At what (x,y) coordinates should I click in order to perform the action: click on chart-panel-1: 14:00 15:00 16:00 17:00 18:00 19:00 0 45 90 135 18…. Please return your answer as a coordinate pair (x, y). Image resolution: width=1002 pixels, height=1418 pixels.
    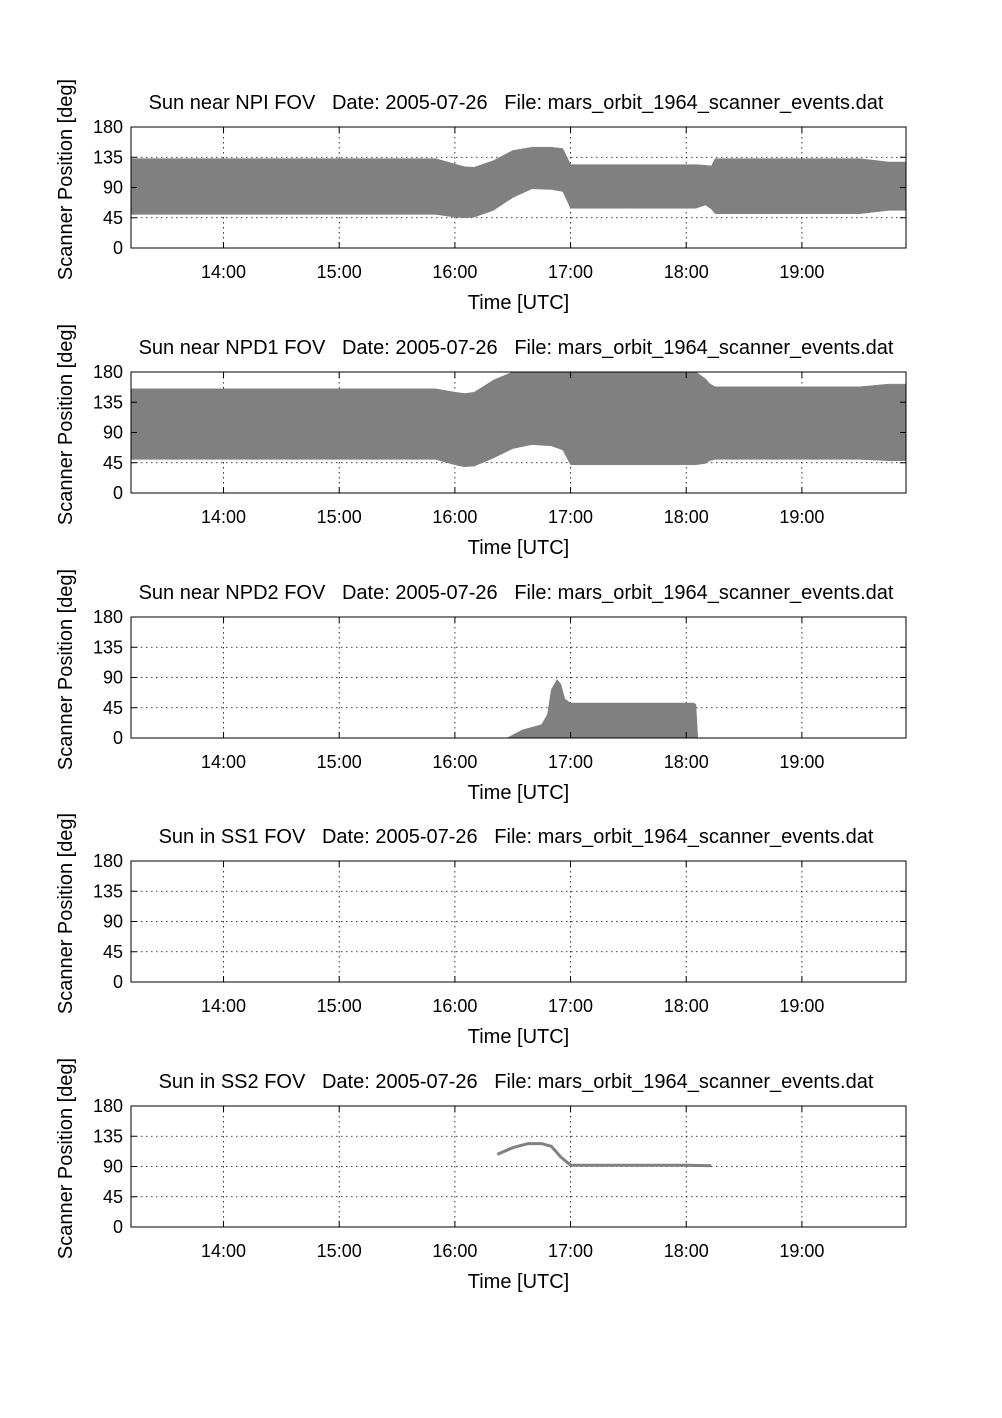
    Looking at the image, I should click on (481, 196).